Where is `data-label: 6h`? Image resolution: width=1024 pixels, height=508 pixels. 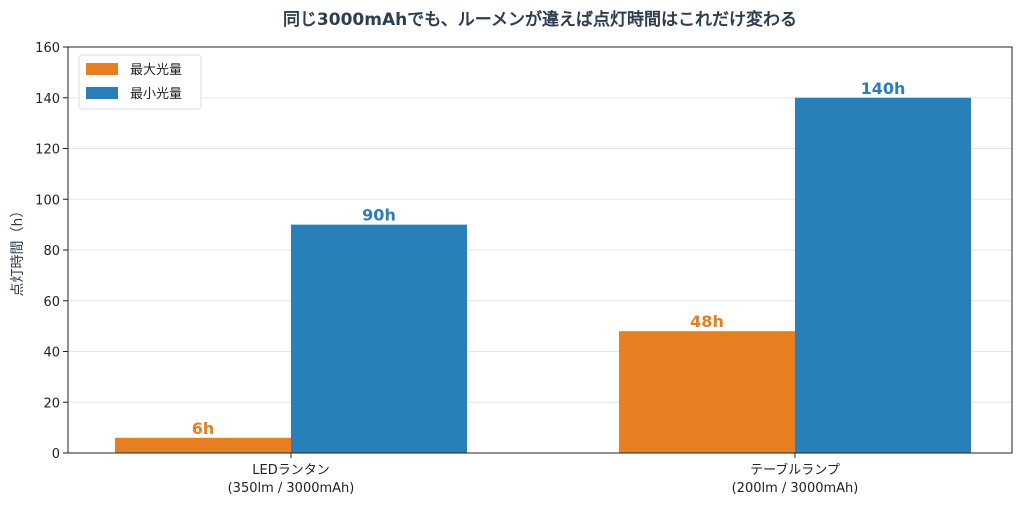 data-label: 6h is located at coordinates (203, 428).